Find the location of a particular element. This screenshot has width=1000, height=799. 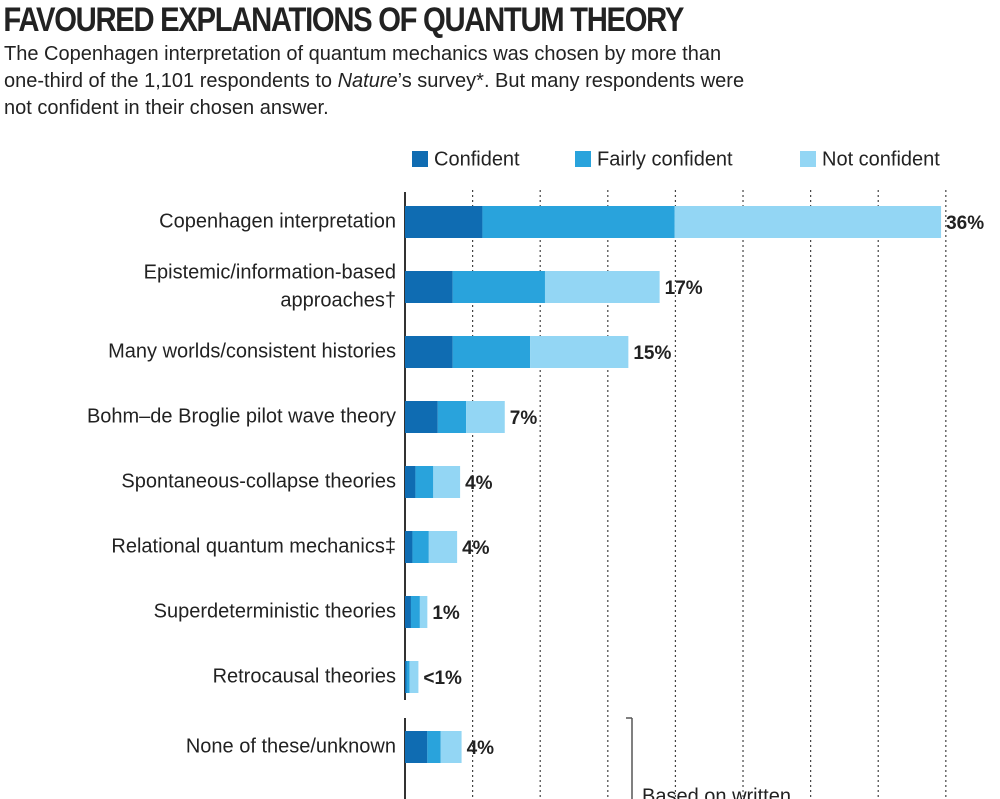

total-label: <1% is located at coordinates (442, 678).